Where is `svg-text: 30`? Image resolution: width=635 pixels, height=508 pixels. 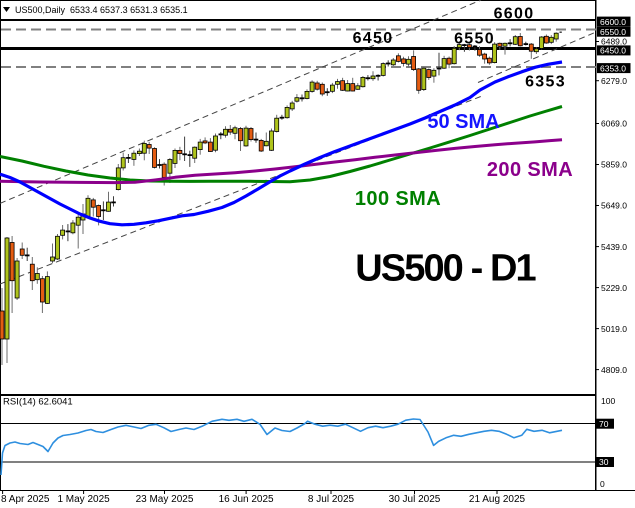
svg-text: 30 is located at coordinates (604, 462).